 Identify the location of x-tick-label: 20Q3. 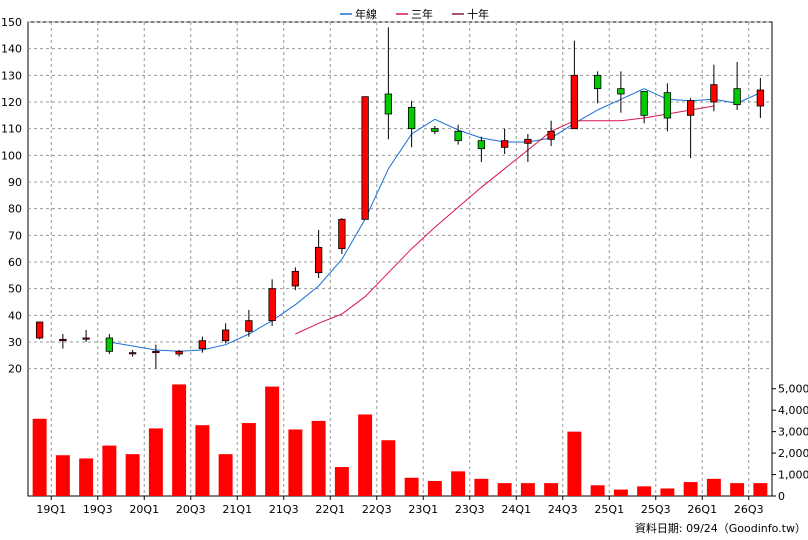
(191, 509).